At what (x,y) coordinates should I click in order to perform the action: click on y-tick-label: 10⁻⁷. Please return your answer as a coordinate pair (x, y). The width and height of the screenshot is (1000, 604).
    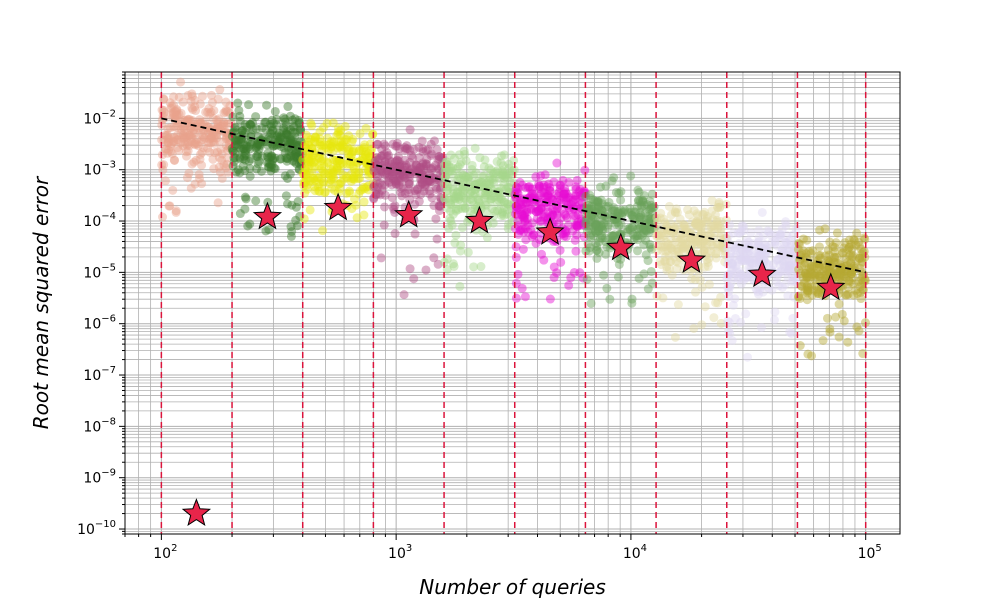
    Looking at the image, I should click on (99, 374).